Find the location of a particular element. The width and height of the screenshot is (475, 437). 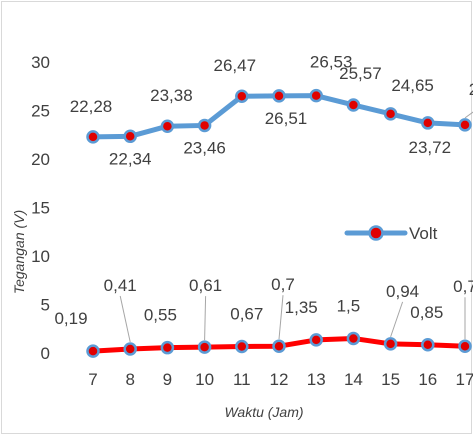

y-axis-ticks: 0 5 10 15 20 25 30 is located at coordinates (40, 208).